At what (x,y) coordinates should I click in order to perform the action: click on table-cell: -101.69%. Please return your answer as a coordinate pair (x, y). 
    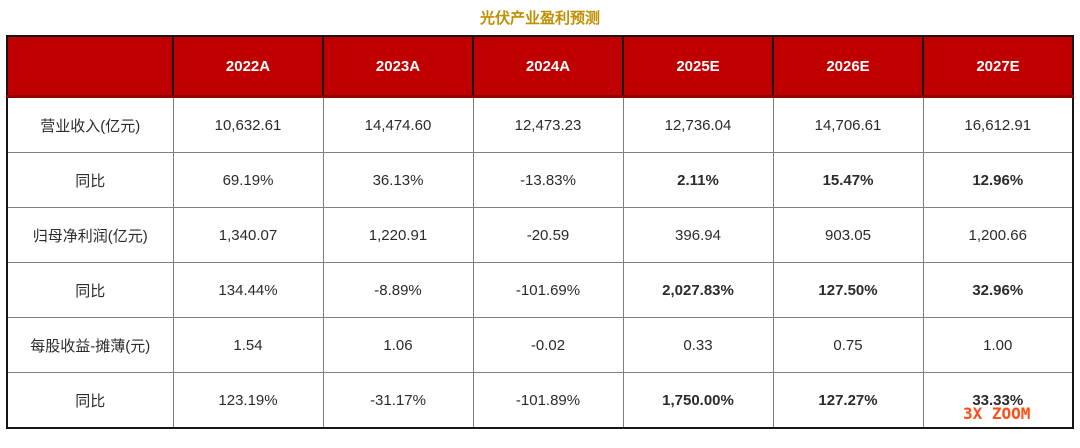
    Looking at the image, I should click on (548, 290).